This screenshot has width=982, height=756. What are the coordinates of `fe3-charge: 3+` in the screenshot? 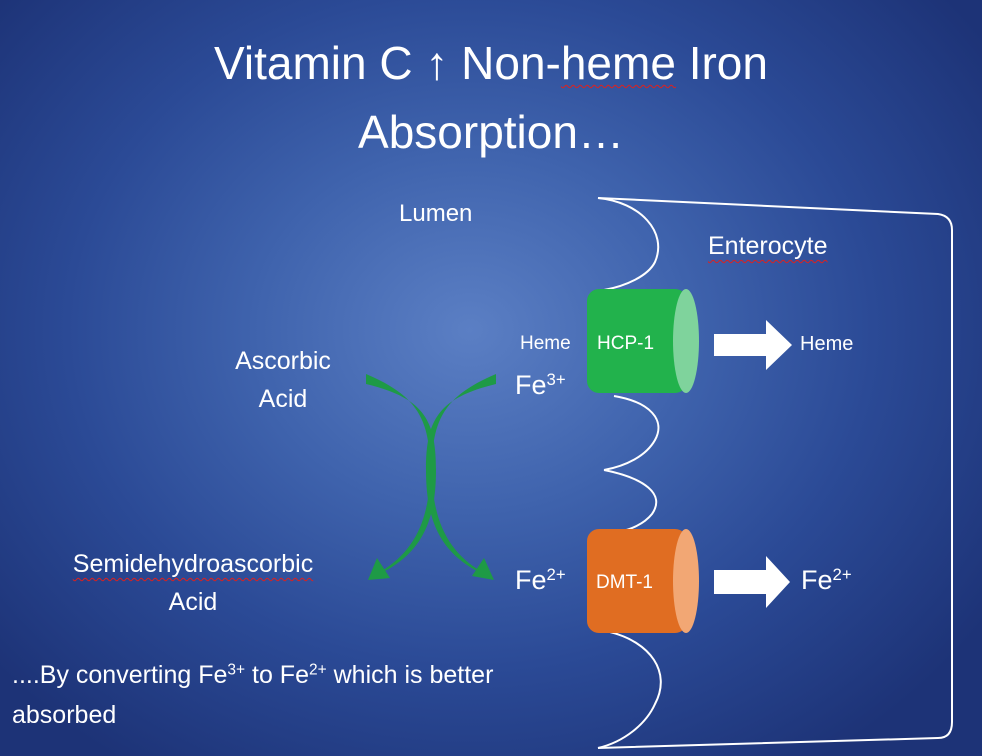 It's located at (556, 379).